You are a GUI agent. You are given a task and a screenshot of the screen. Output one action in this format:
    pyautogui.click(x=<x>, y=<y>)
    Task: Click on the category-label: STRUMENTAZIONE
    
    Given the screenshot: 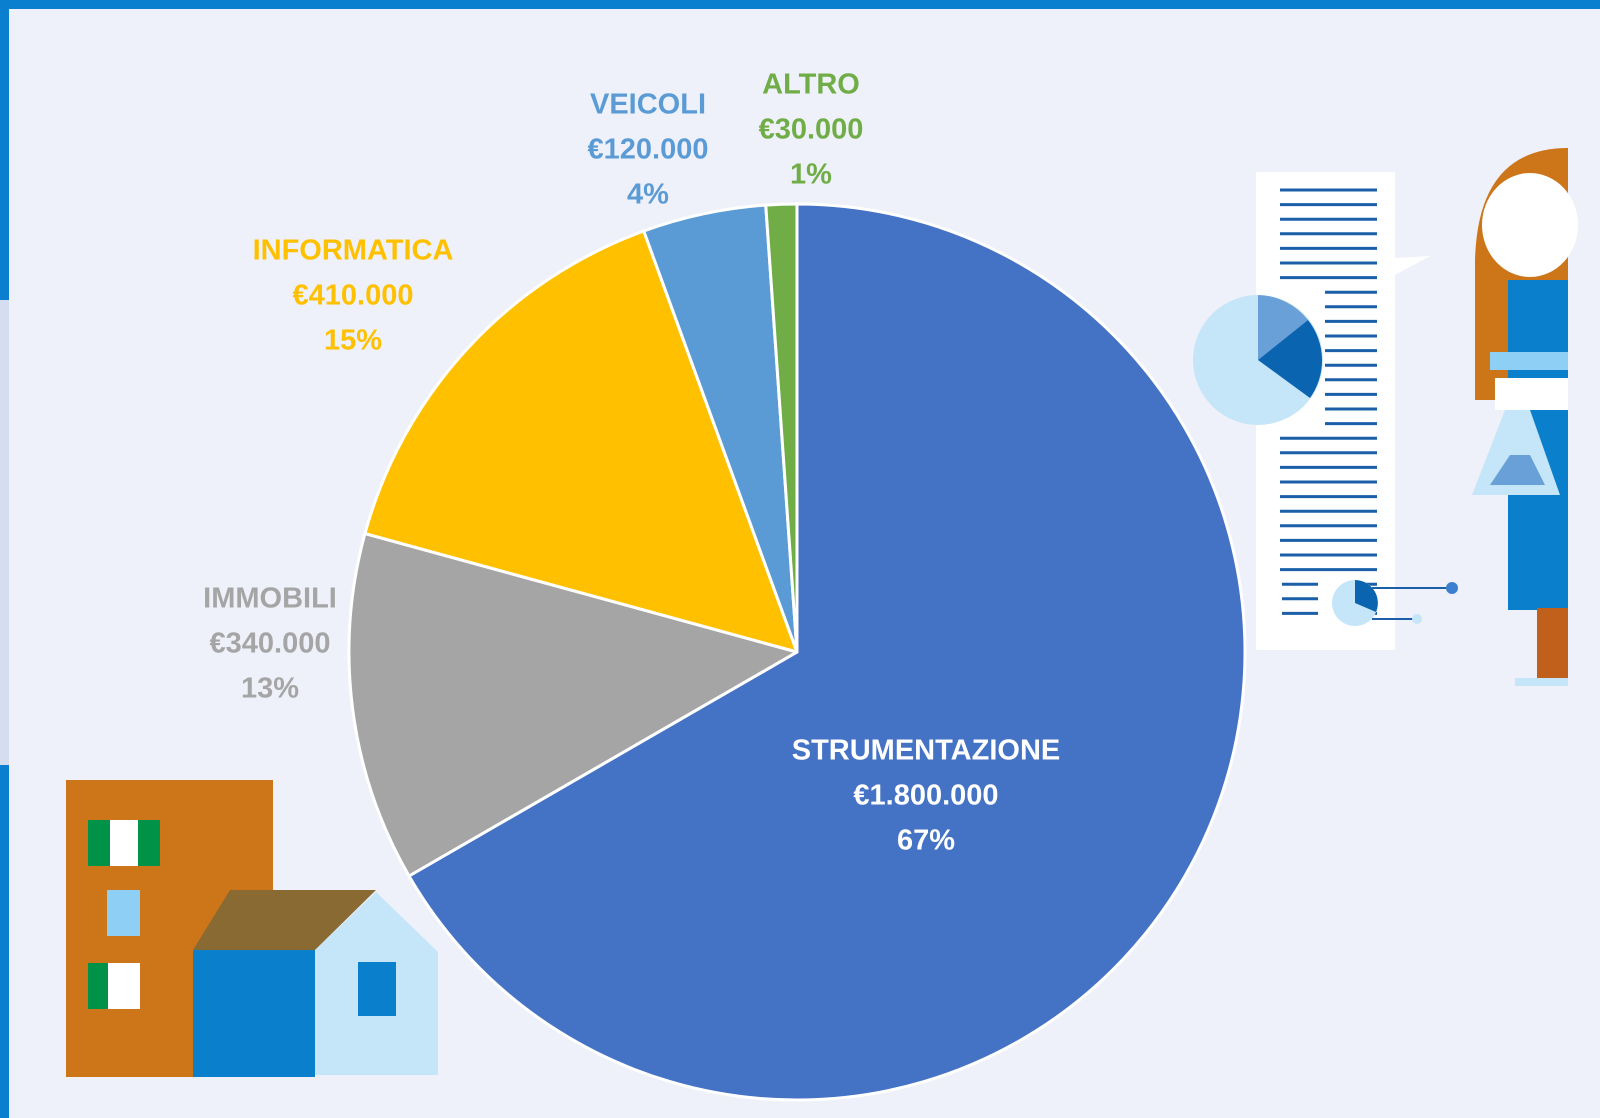 What is the action you would take?
    pyautogui.click(x=926, y=751)
    